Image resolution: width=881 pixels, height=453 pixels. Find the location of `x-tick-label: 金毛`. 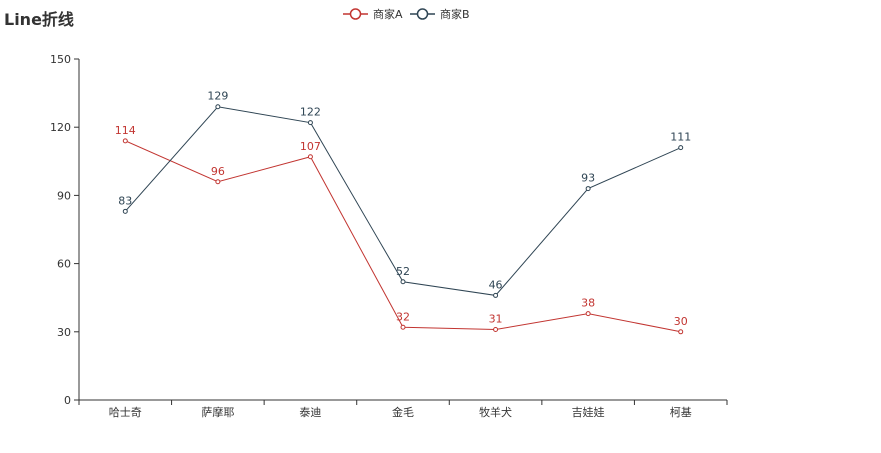

x-tick-label: 金毛 is located at coordinates (403, 412).